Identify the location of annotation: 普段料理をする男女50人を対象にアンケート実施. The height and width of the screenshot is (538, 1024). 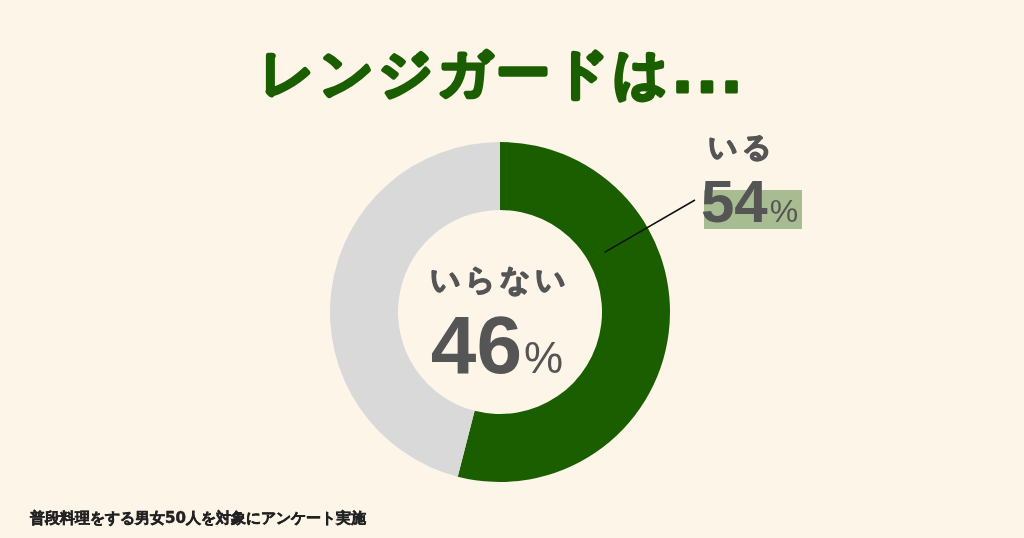
(198, 518).